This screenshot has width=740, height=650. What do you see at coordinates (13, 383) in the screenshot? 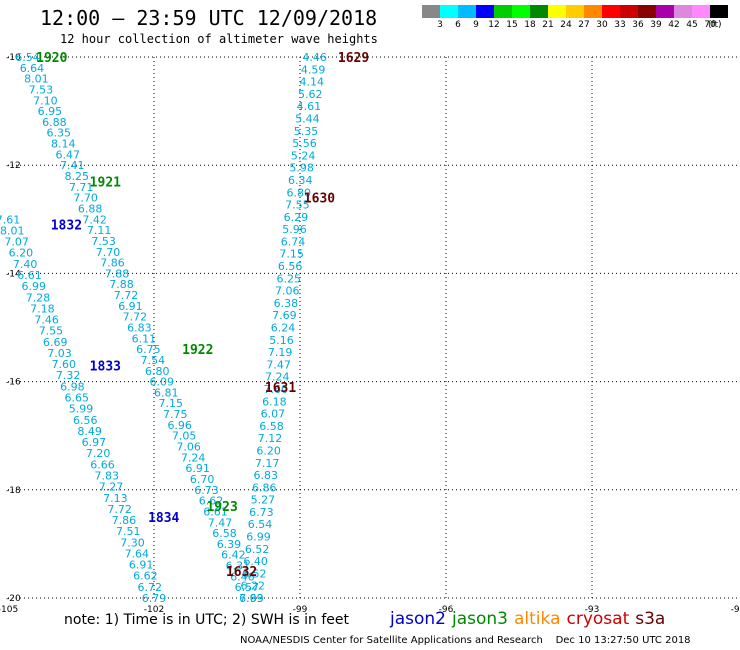
I see `y-tick-label: -16` at bounding box center [13, 383].